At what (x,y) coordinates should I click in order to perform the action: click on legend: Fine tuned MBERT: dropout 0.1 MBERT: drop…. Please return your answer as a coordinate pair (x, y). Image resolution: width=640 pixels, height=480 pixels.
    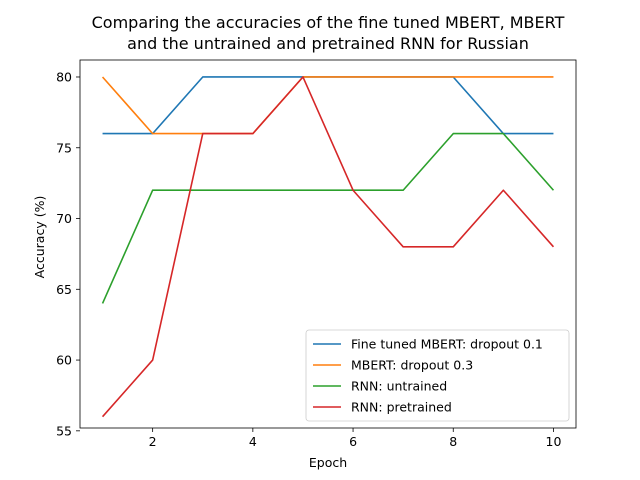
    Looking at the image, I should click on (437, 375).